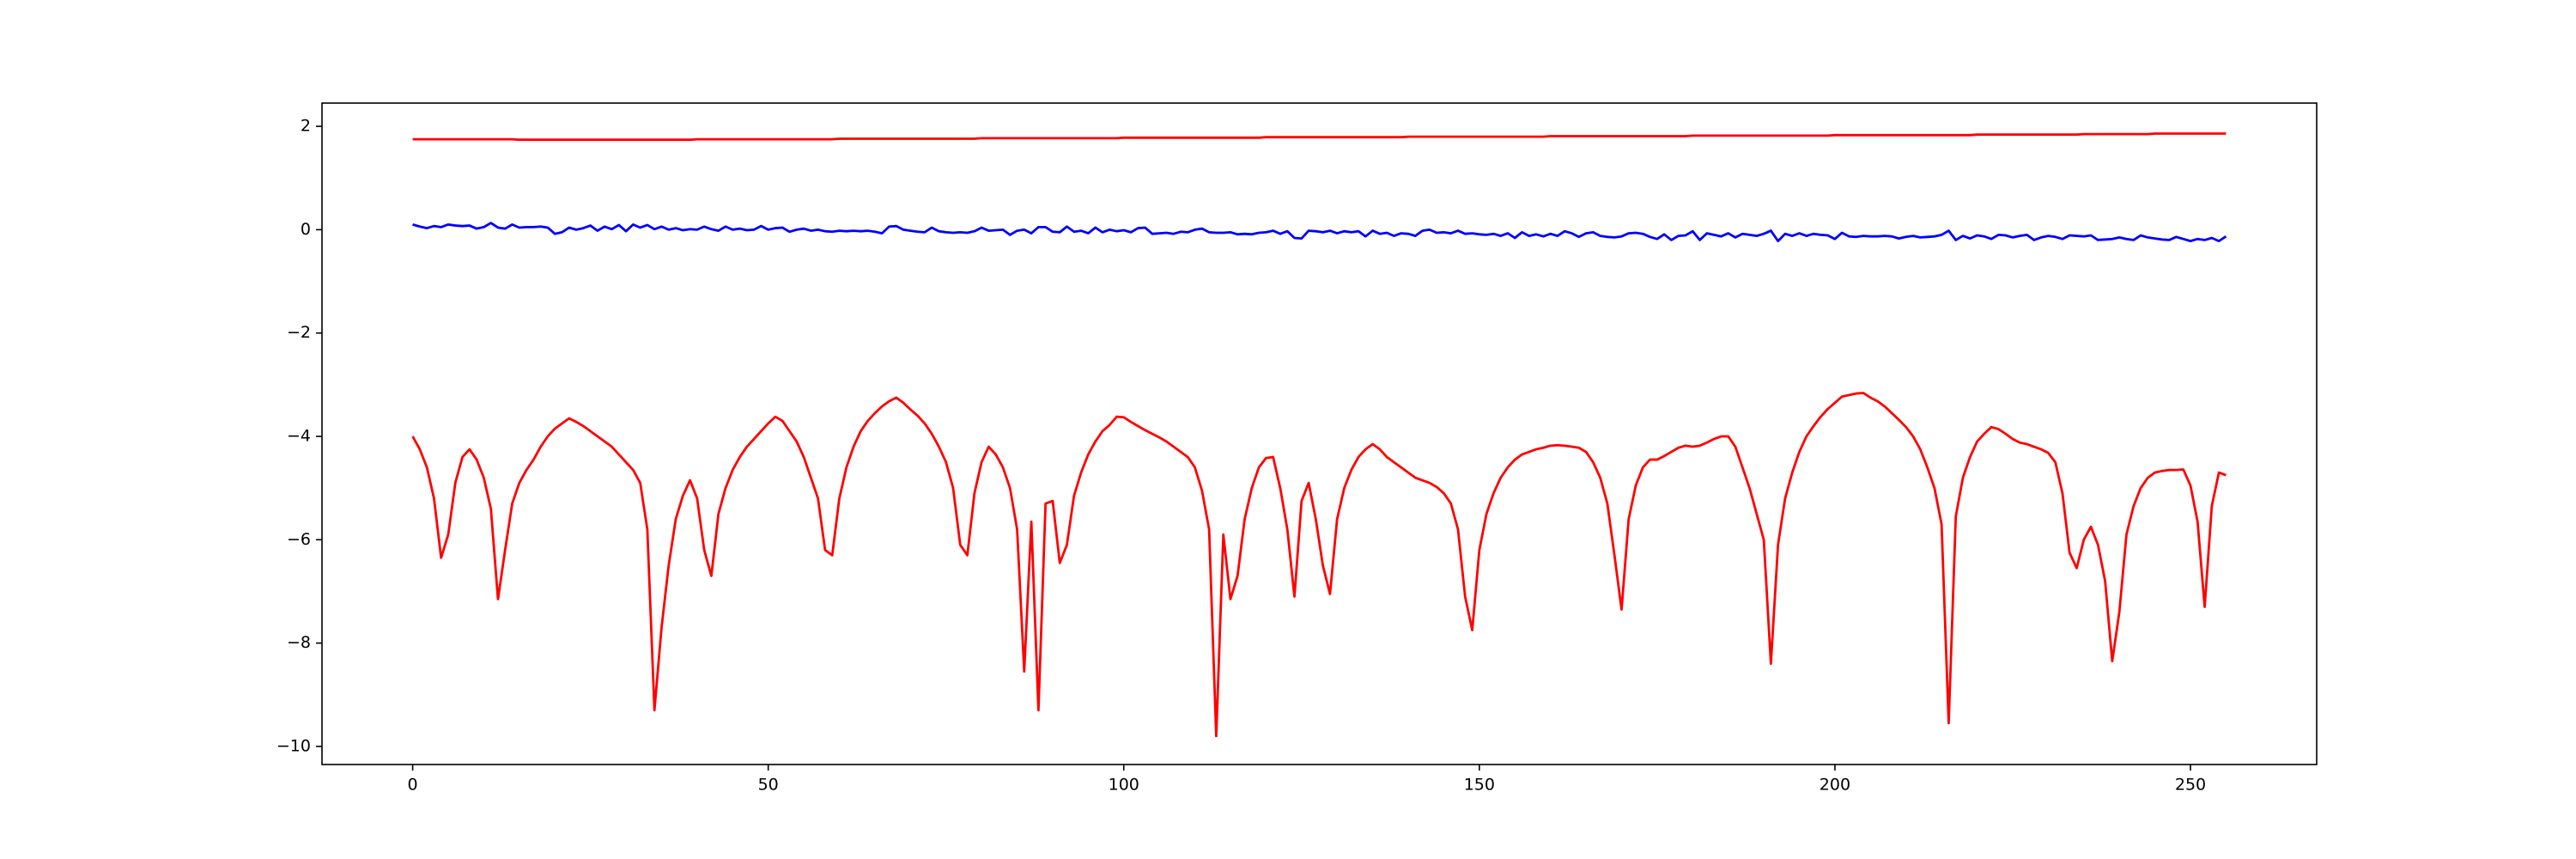 This screenshot has width=2576, height=859. Describe the element at coordinates (1835, 786) in the screenshot. I see `x-tick-label: 200` at that location.